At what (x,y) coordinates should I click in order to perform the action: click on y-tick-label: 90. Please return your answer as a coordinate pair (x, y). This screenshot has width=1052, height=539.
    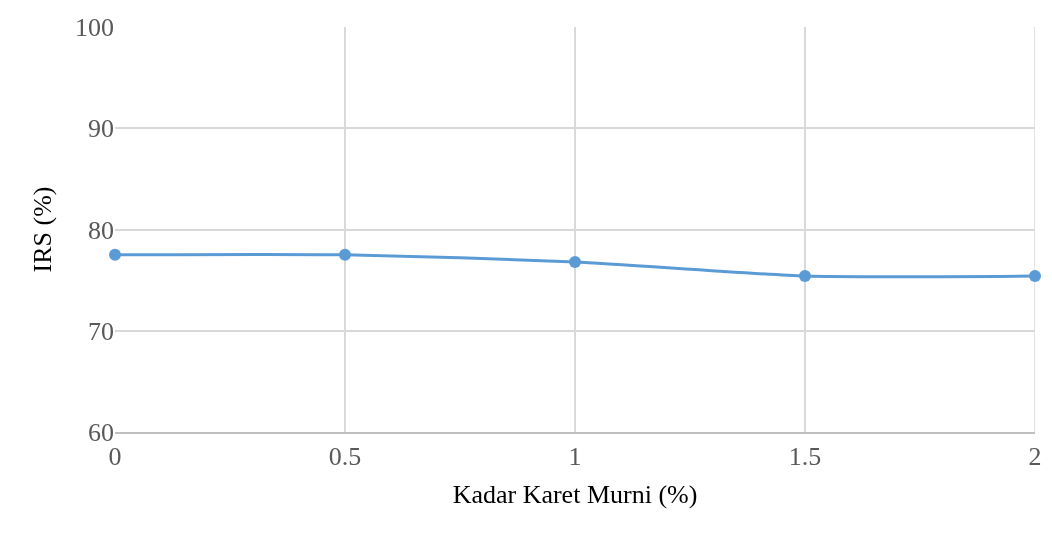
    Looking at the image, I should click on (101, 129).